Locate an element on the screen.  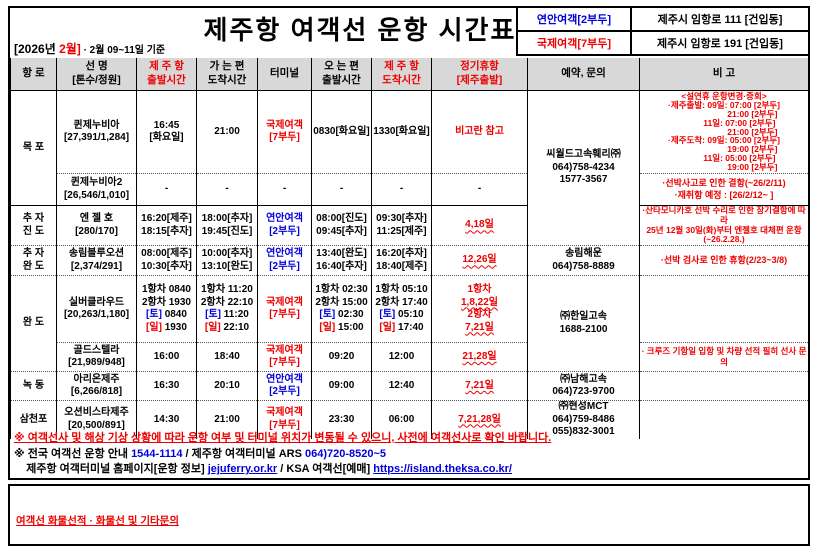
text: 1항차 05:10 is located at coordinates (401, 290).